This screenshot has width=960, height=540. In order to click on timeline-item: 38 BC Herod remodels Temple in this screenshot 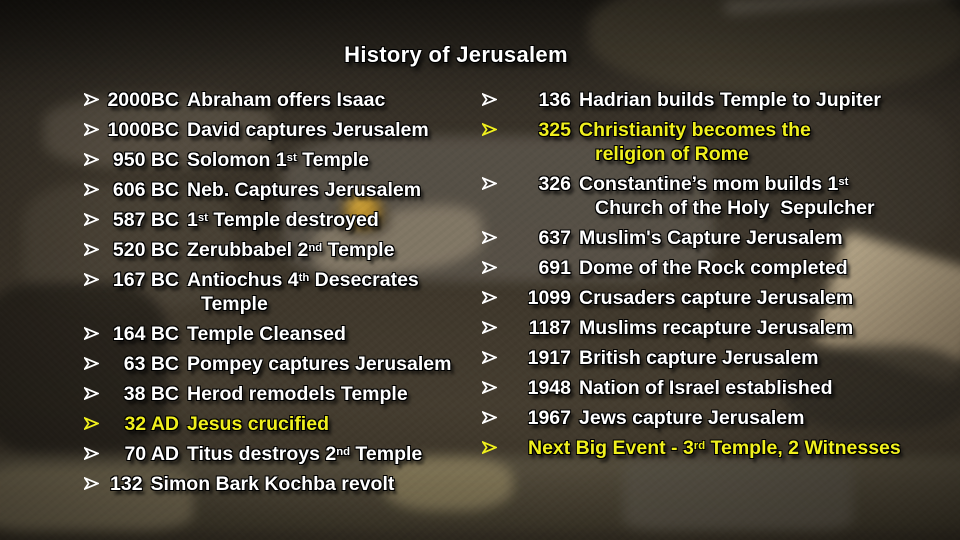, I will do `click(284, 394)`.